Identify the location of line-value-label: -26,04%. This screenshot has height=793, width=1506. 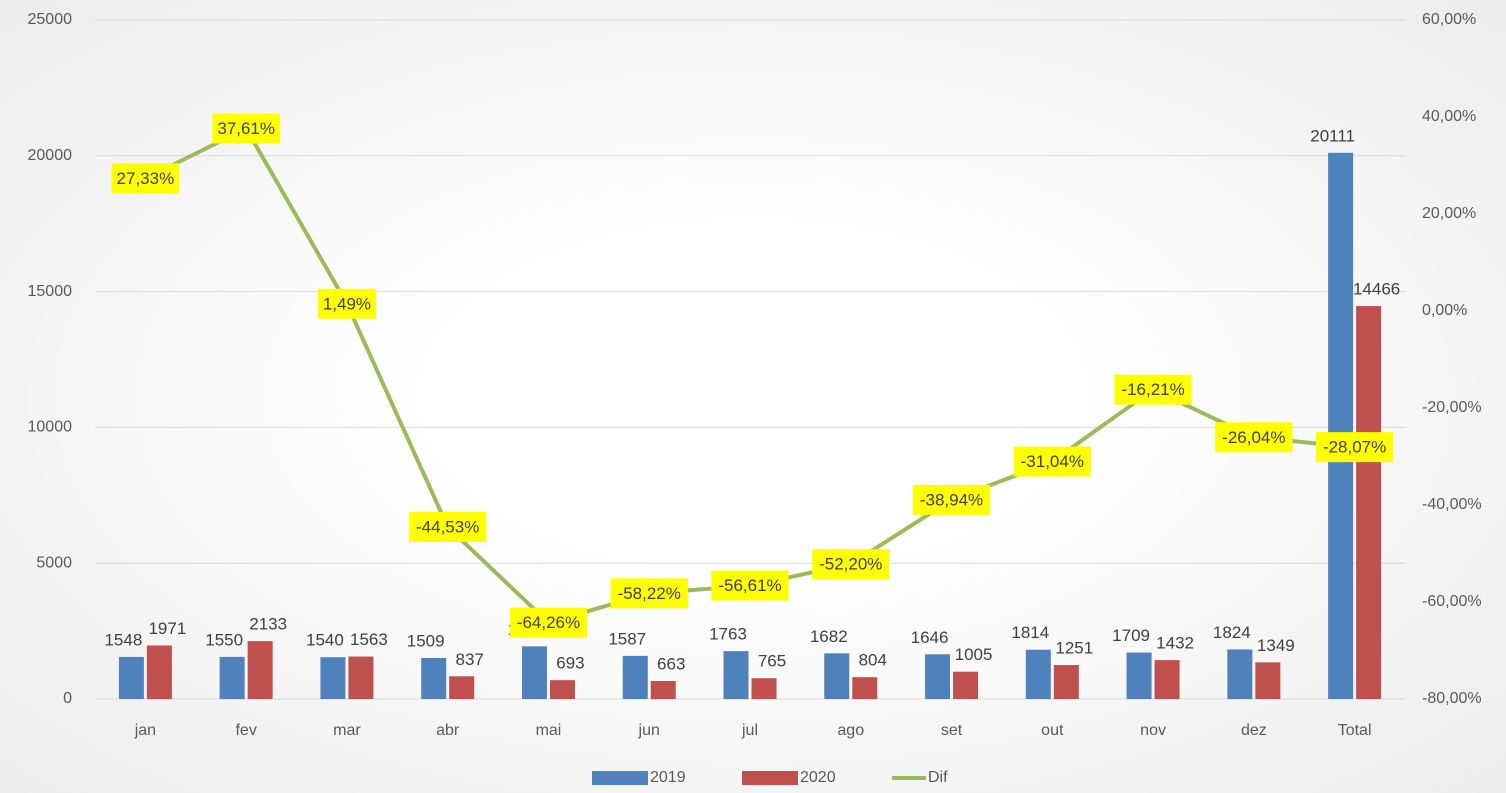
(1253, 437).